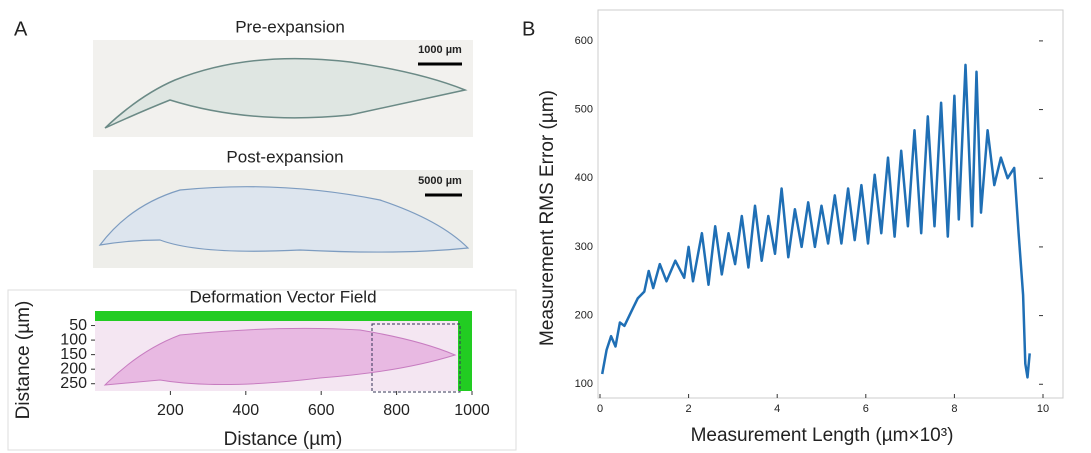 The height and width of the screenshot is (453, 1091). Describe the element at coordinates (73, 383) in the screenshot. I see `y-tick-label: 250` at that location.